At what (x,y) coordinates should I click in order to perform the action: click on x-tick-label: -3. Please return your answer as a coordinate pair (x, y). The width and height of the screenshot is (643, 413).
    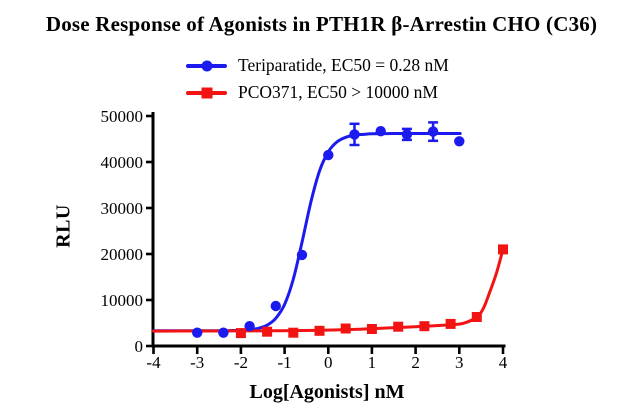
    Looking at the image, I should click on (197, 362).